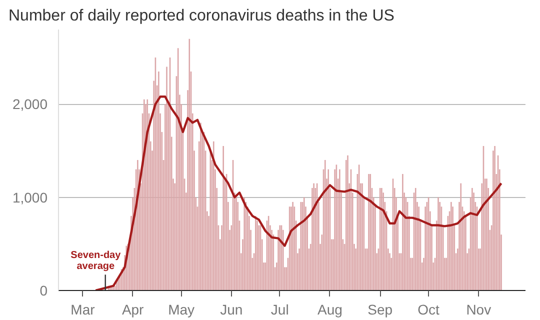  I want to click on x-tick-label: Oct, so click(429, 310).